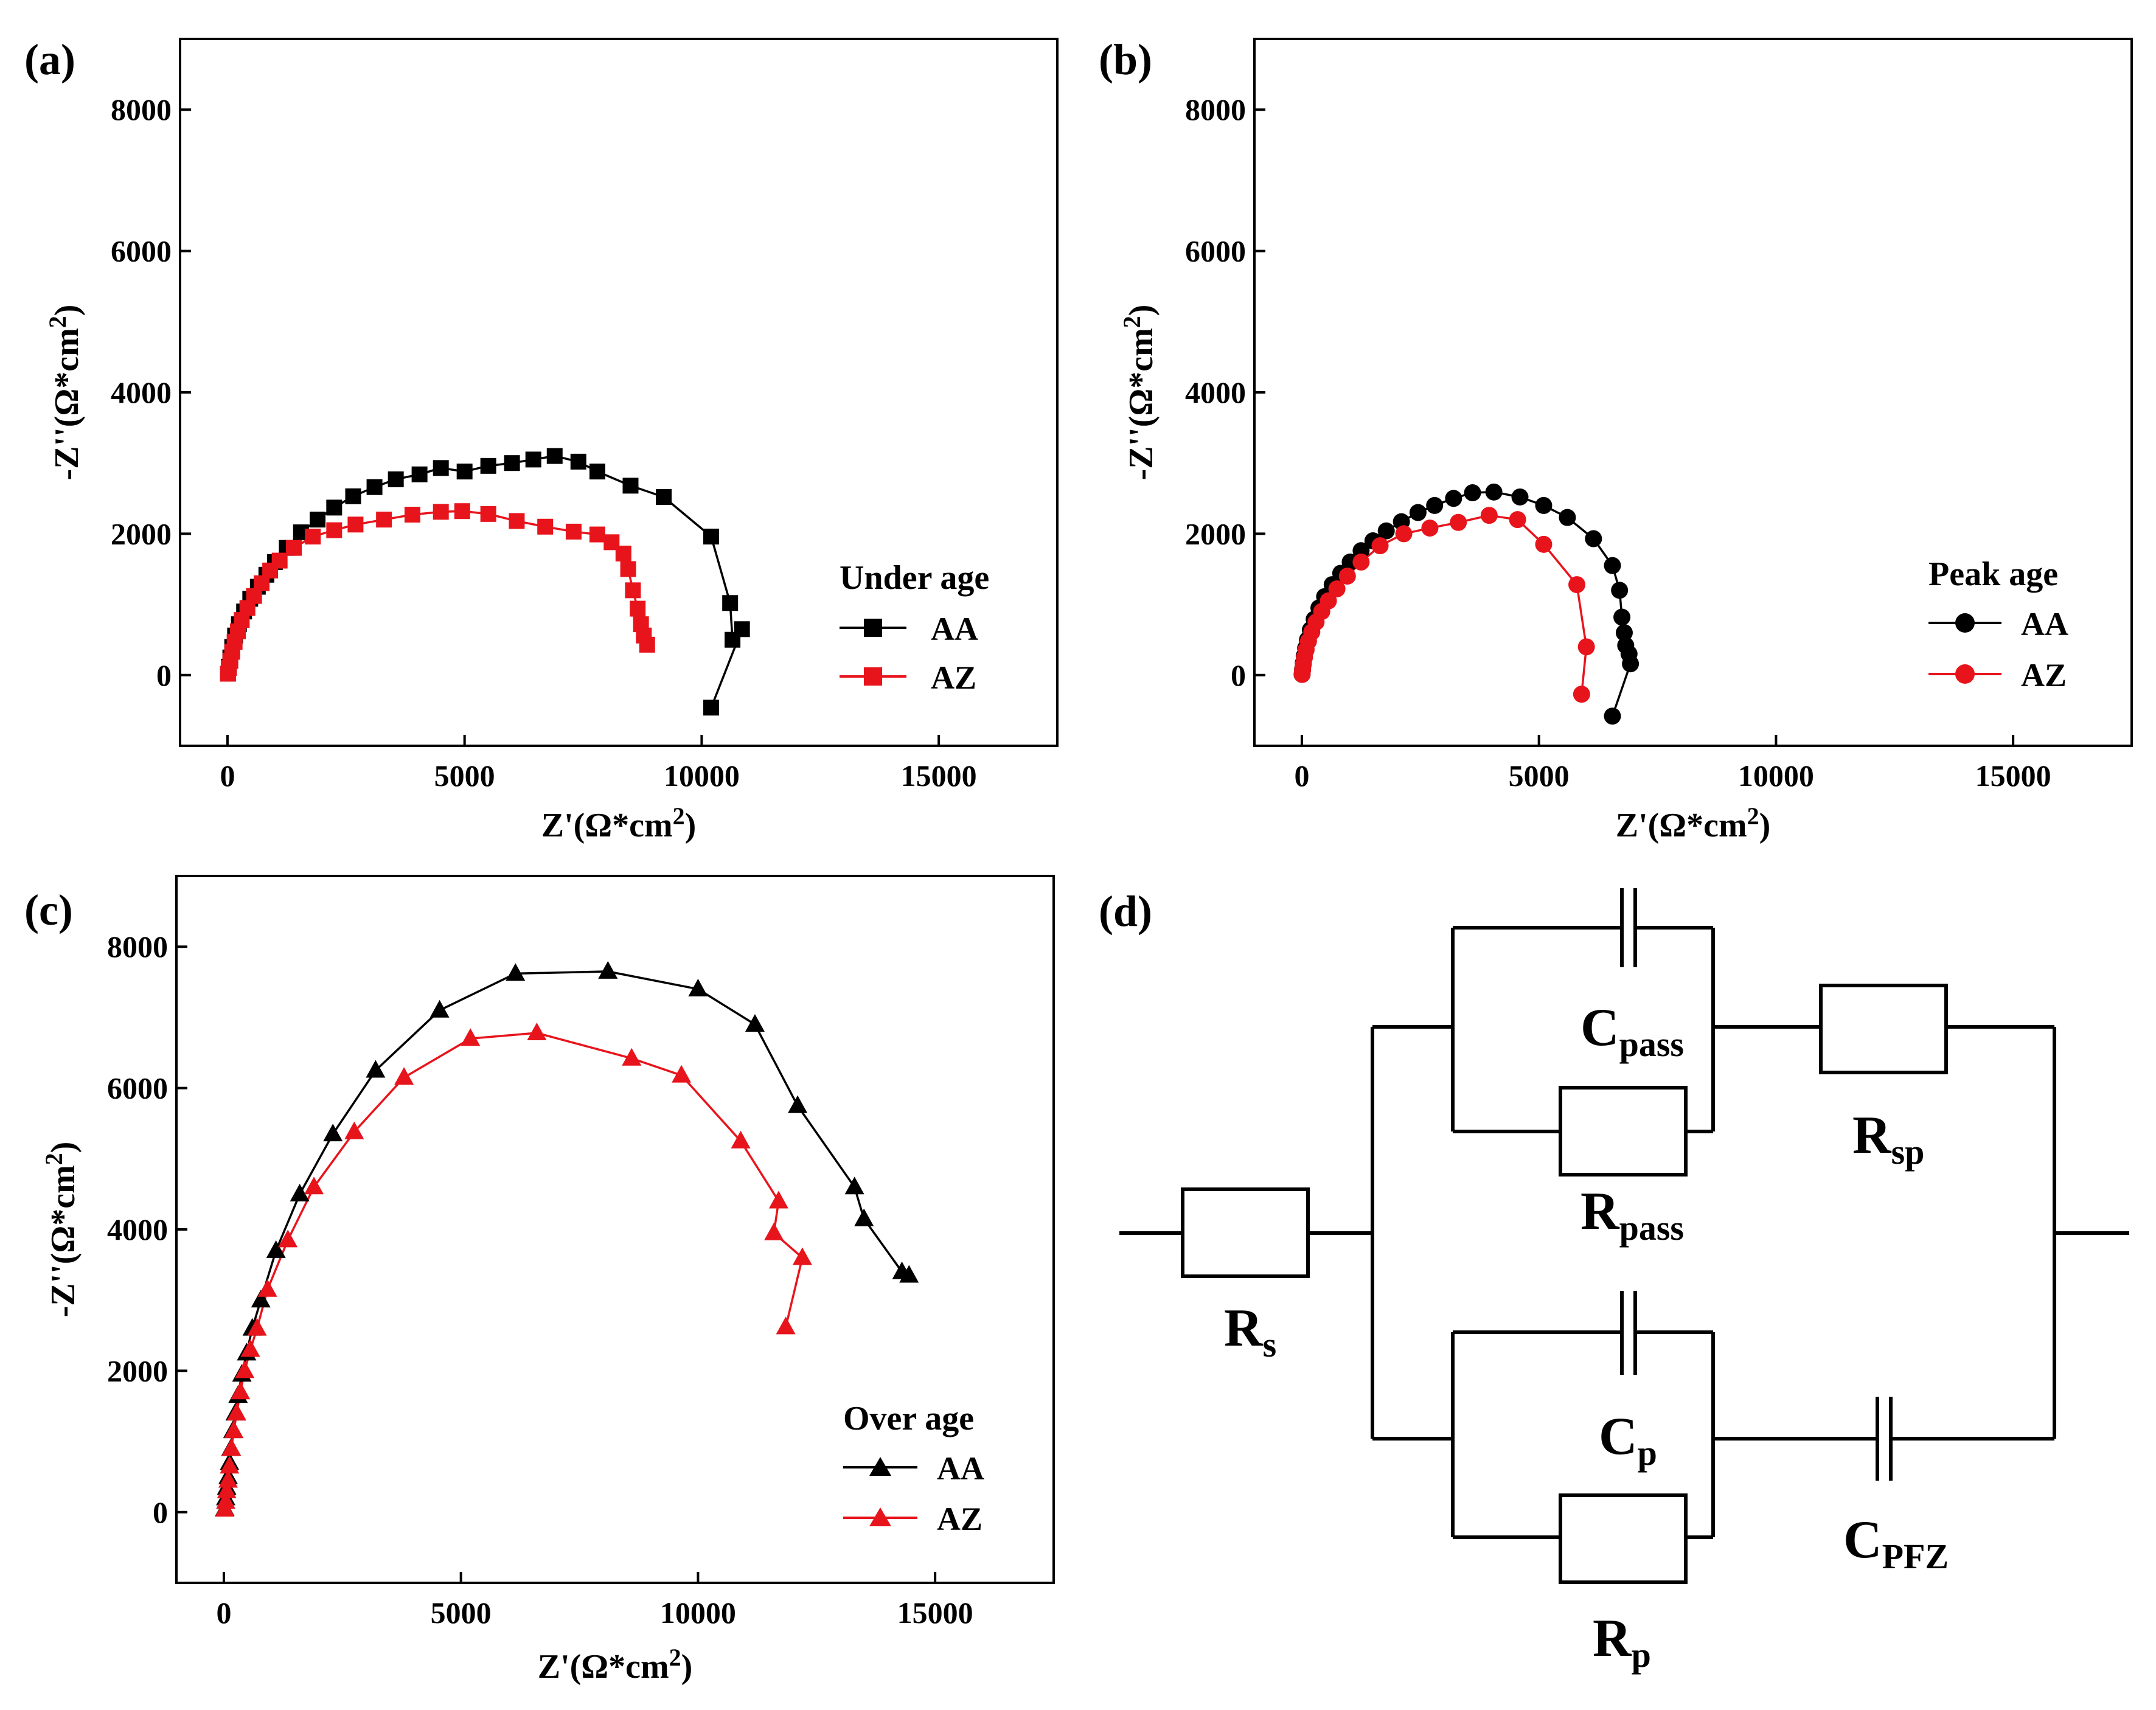  I want to click on resistor-rsp, so click(1883, 1029).